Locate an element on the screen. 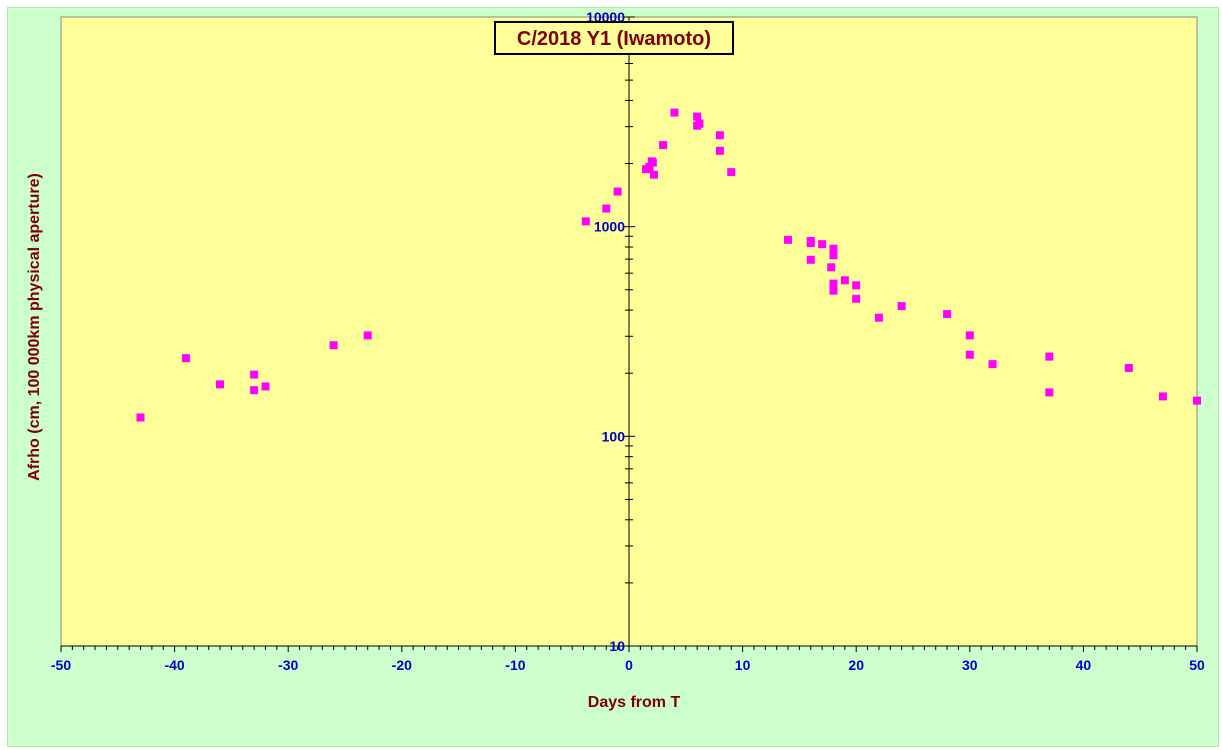 Image resolution: width=1222 pixels, height=750 pixels. x-tick-label: 50 is located at coordinates (1197, 665).